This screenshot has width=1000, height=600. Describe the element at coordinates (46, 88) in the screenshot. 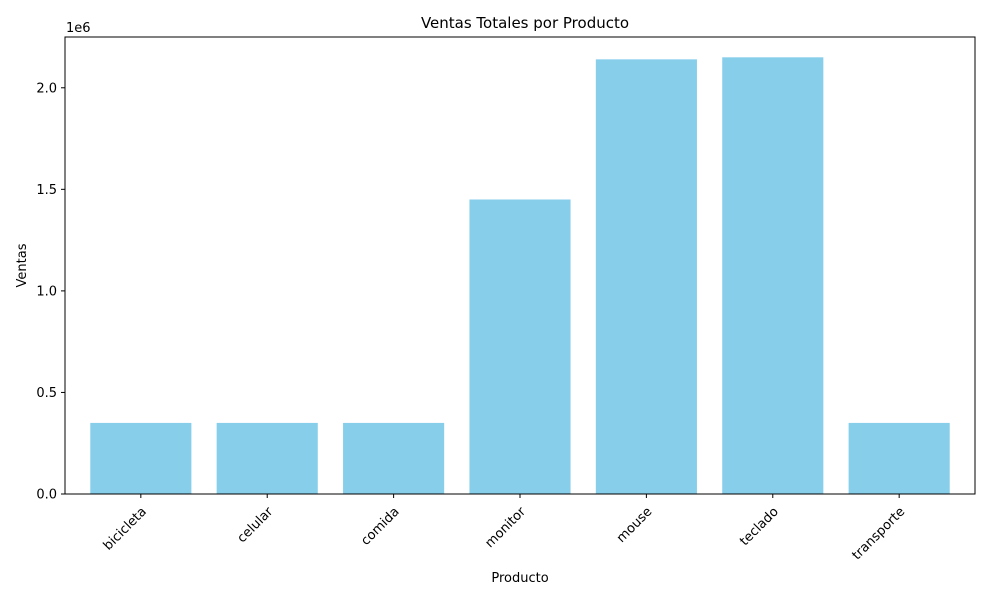

I see `y-tick-label: 2.0` at that location.